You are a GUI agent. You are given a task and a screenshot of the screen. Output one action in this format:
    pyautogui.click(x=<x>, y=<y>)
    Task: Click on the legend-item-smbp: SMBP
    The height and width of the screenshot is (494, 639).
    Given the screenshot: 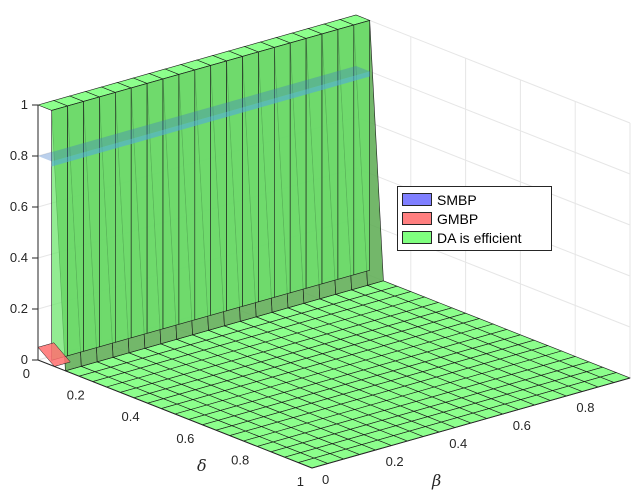 What is the action you would take?
    pyautogui.click(x=474, y=199)
    